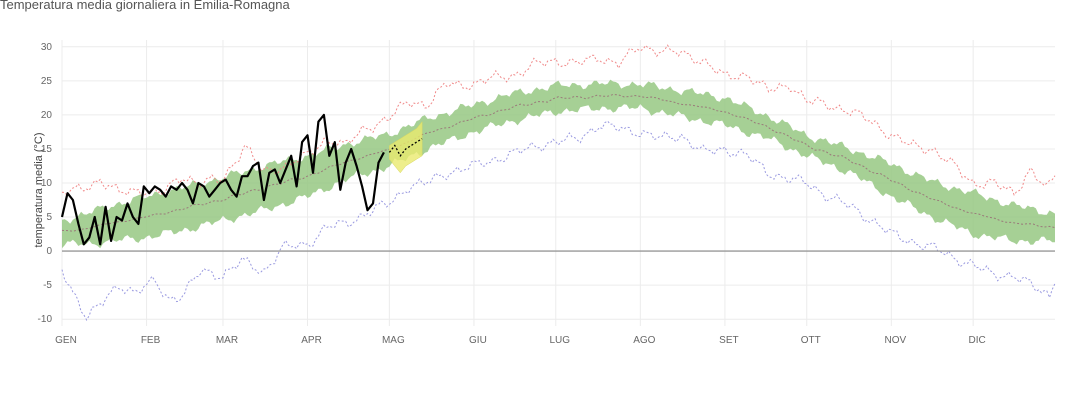  I want to click on current-year-line, so click(222, 179).